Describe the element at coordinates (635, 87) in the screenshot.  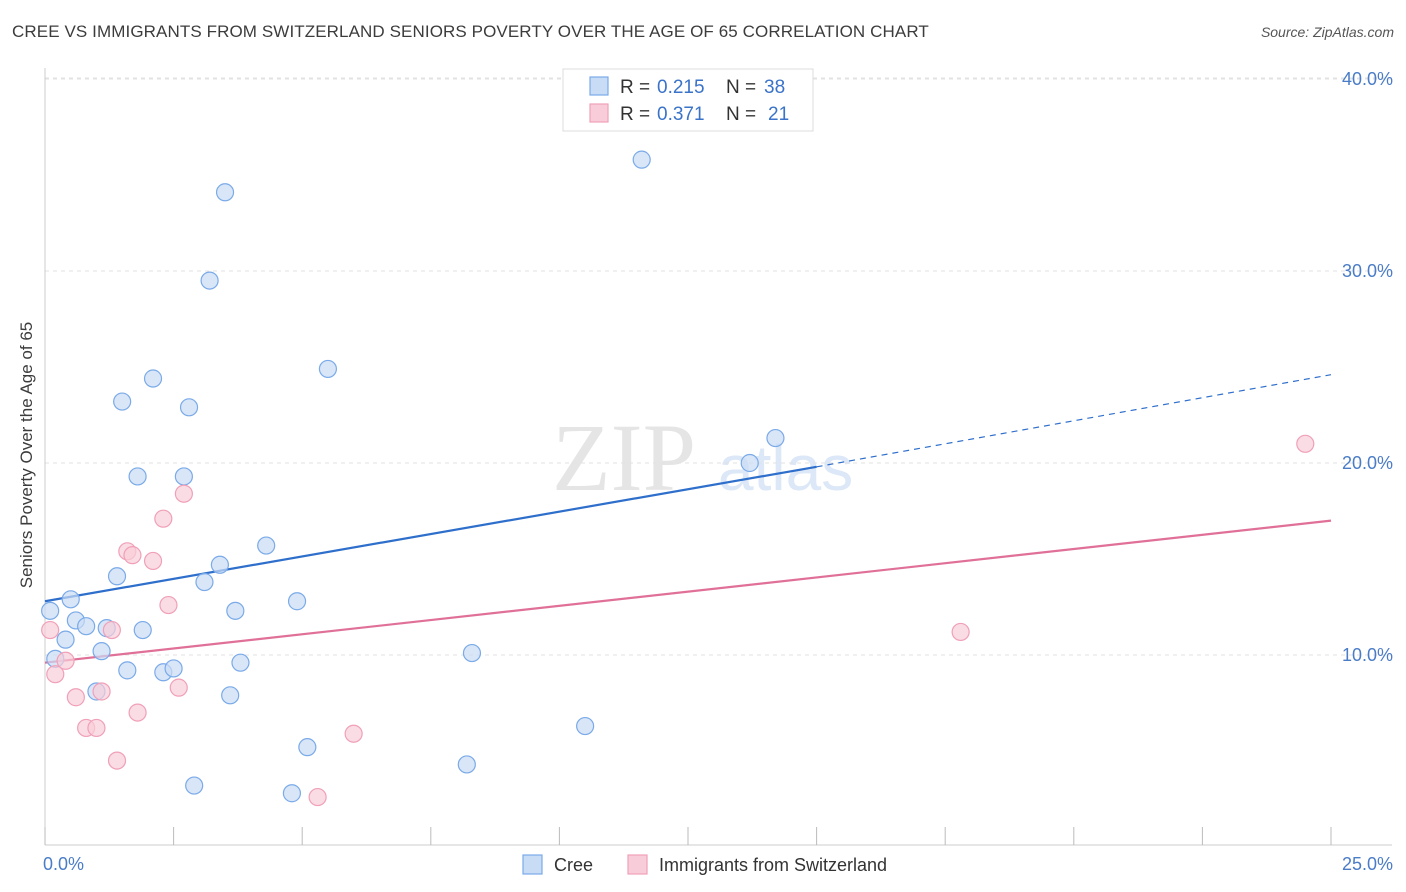
I see `legend-r-label-cree: R =` at that location.